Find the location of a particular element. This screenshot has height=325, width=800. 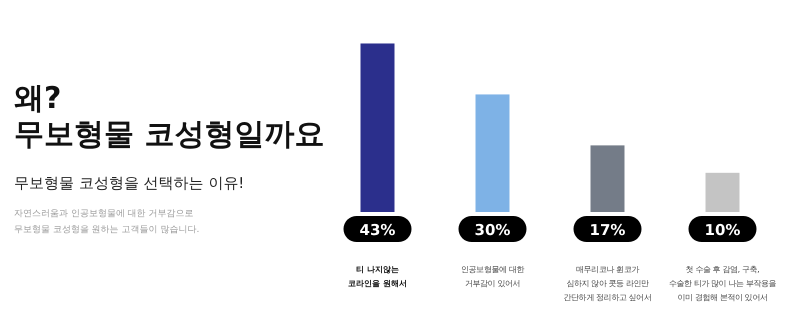

title: 왜? 무보형물 코성형일까요 is located at coordinates (169, 116).